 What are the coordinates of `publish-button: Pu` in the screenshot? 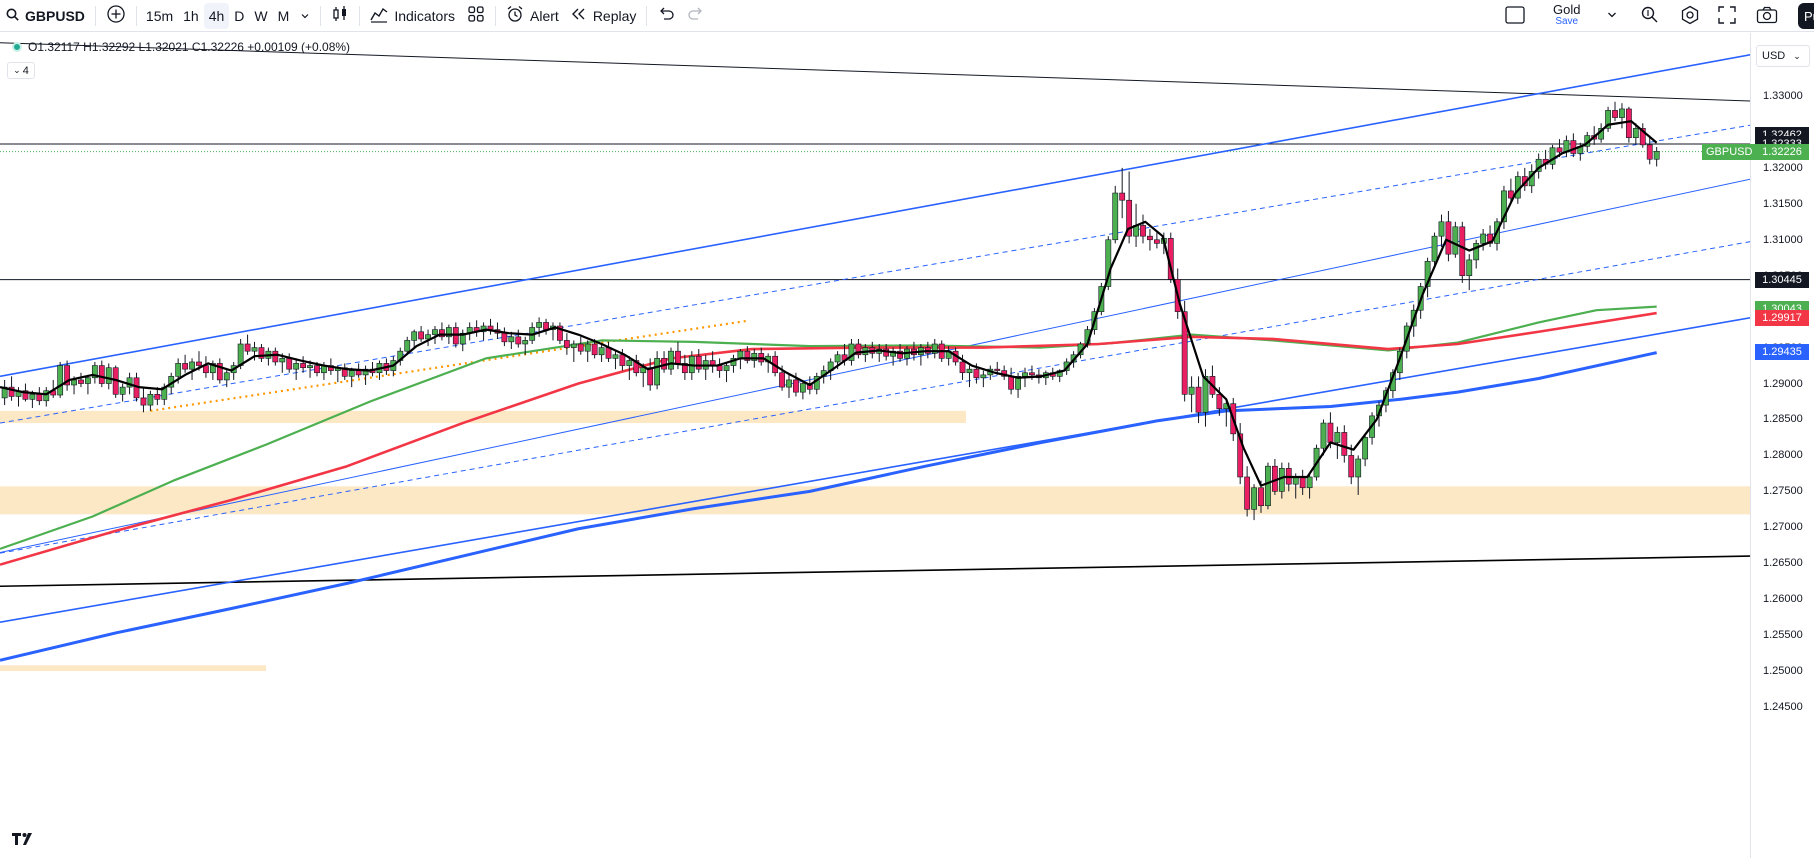 It's located at (1806, 16).